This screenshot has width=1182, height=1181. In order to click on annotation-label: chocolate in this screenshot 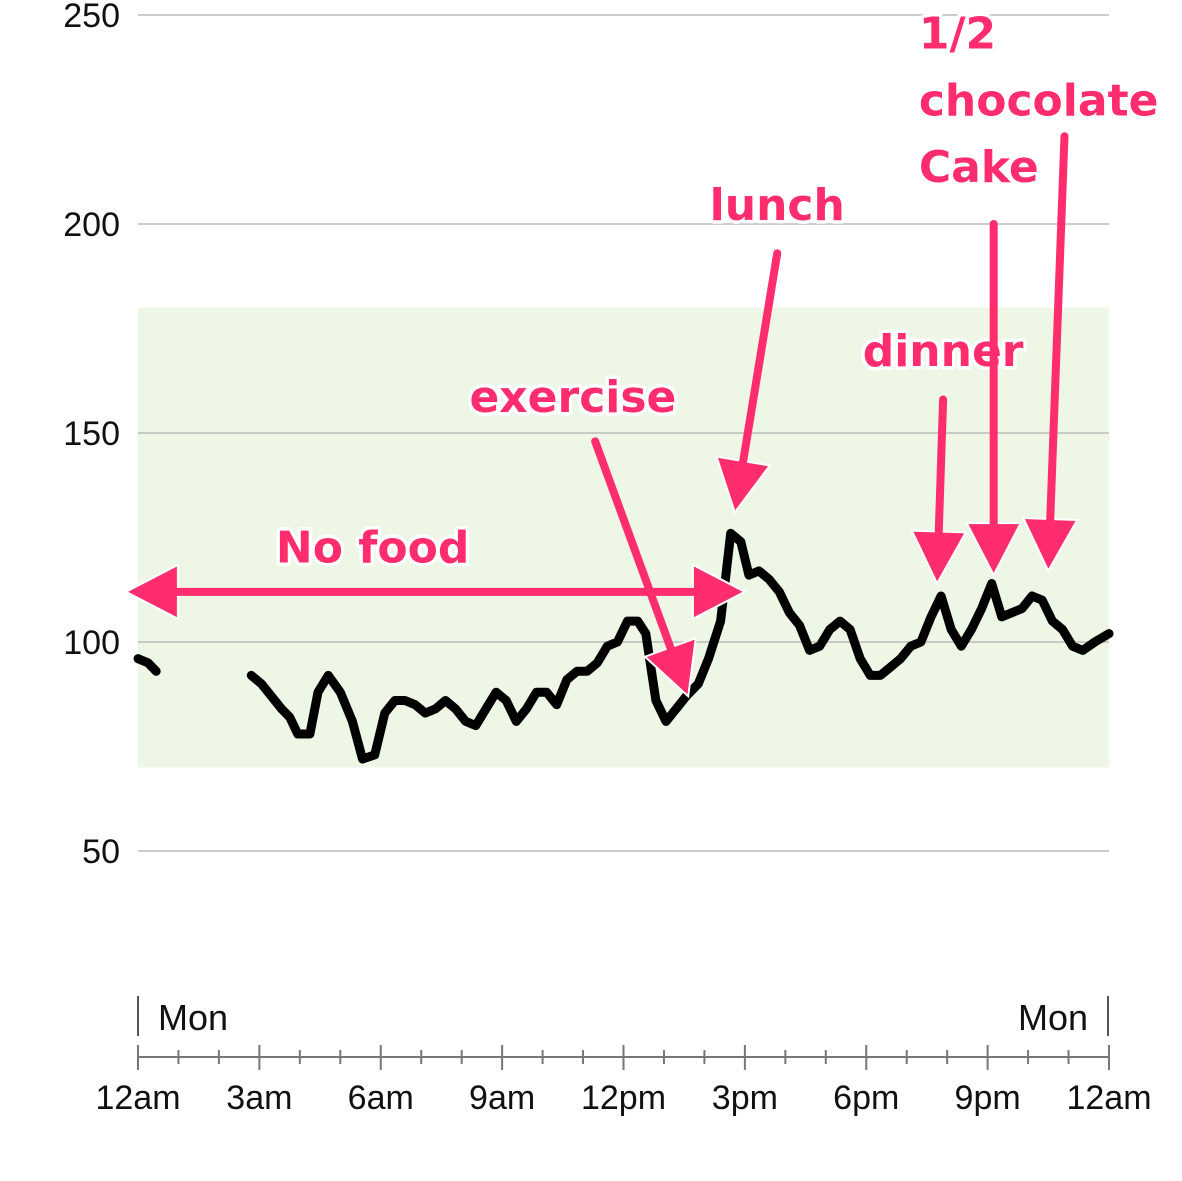, I will do `click(1039, 100)`.